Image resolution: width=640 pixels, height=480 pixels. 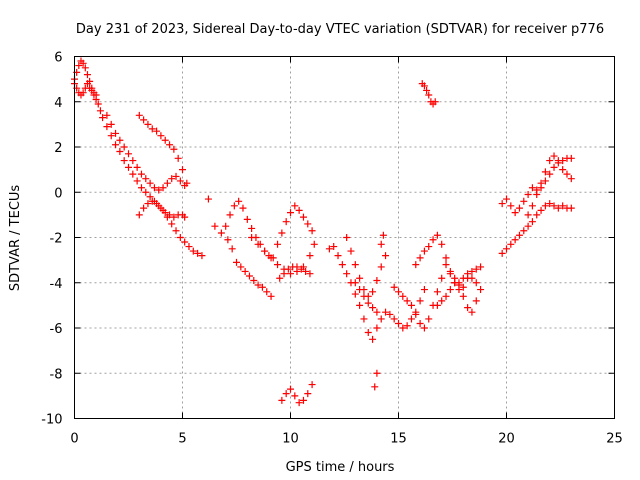 What do you see at coordinates (56, 374) in the screenshot?
I see `y-tick-label: -8` at bounding box center [56, 374].